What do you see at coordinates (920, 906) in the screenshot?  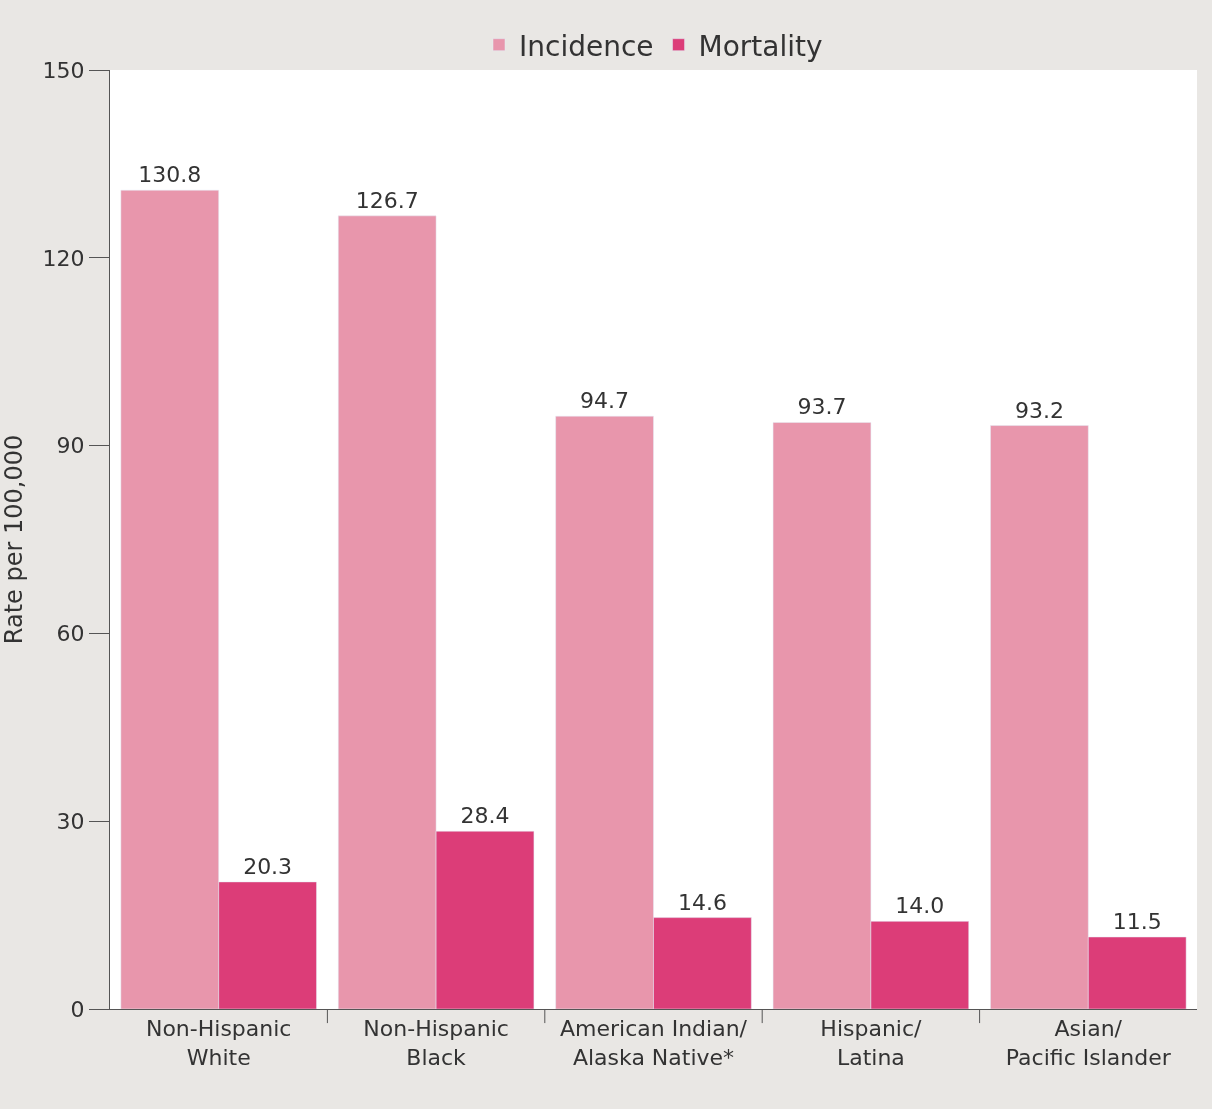 I see `data-label: 14.0` at bounding box center [920, 906].